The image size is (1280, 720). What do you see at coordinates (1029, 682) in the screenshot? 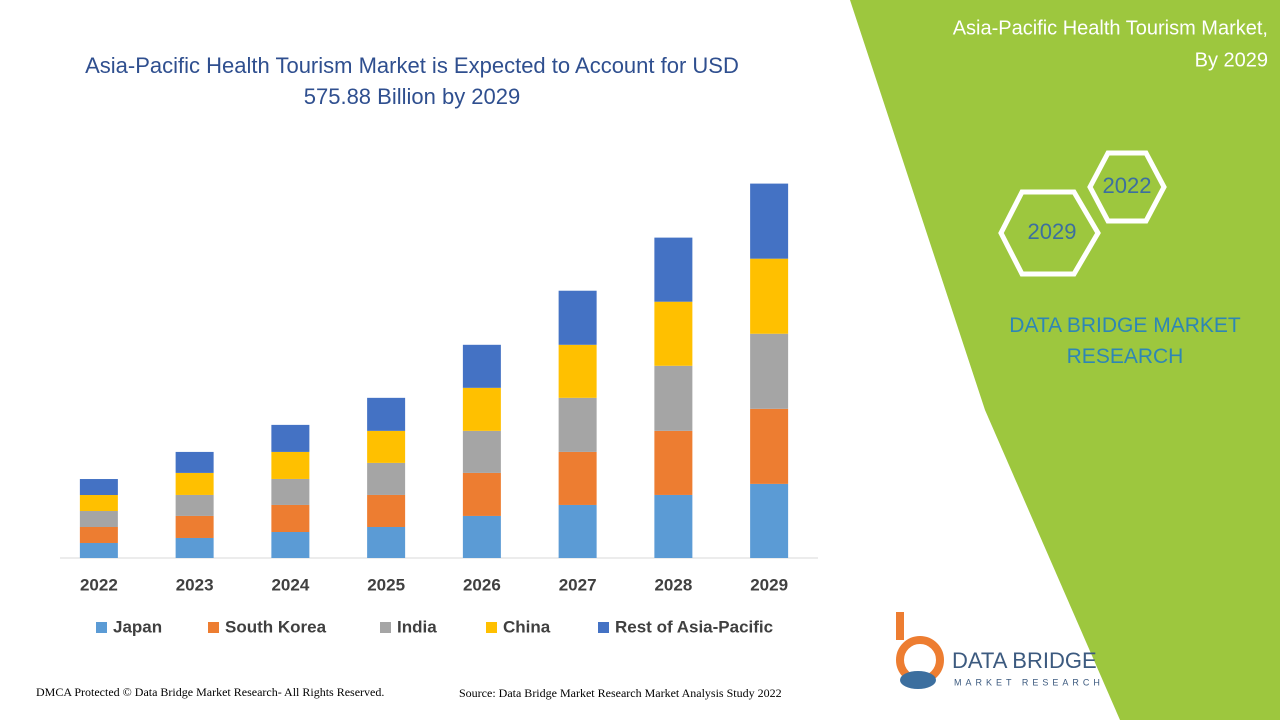
I see `logo-tagline: MARKET RESEARCH` at bounding box center [1029, 682].